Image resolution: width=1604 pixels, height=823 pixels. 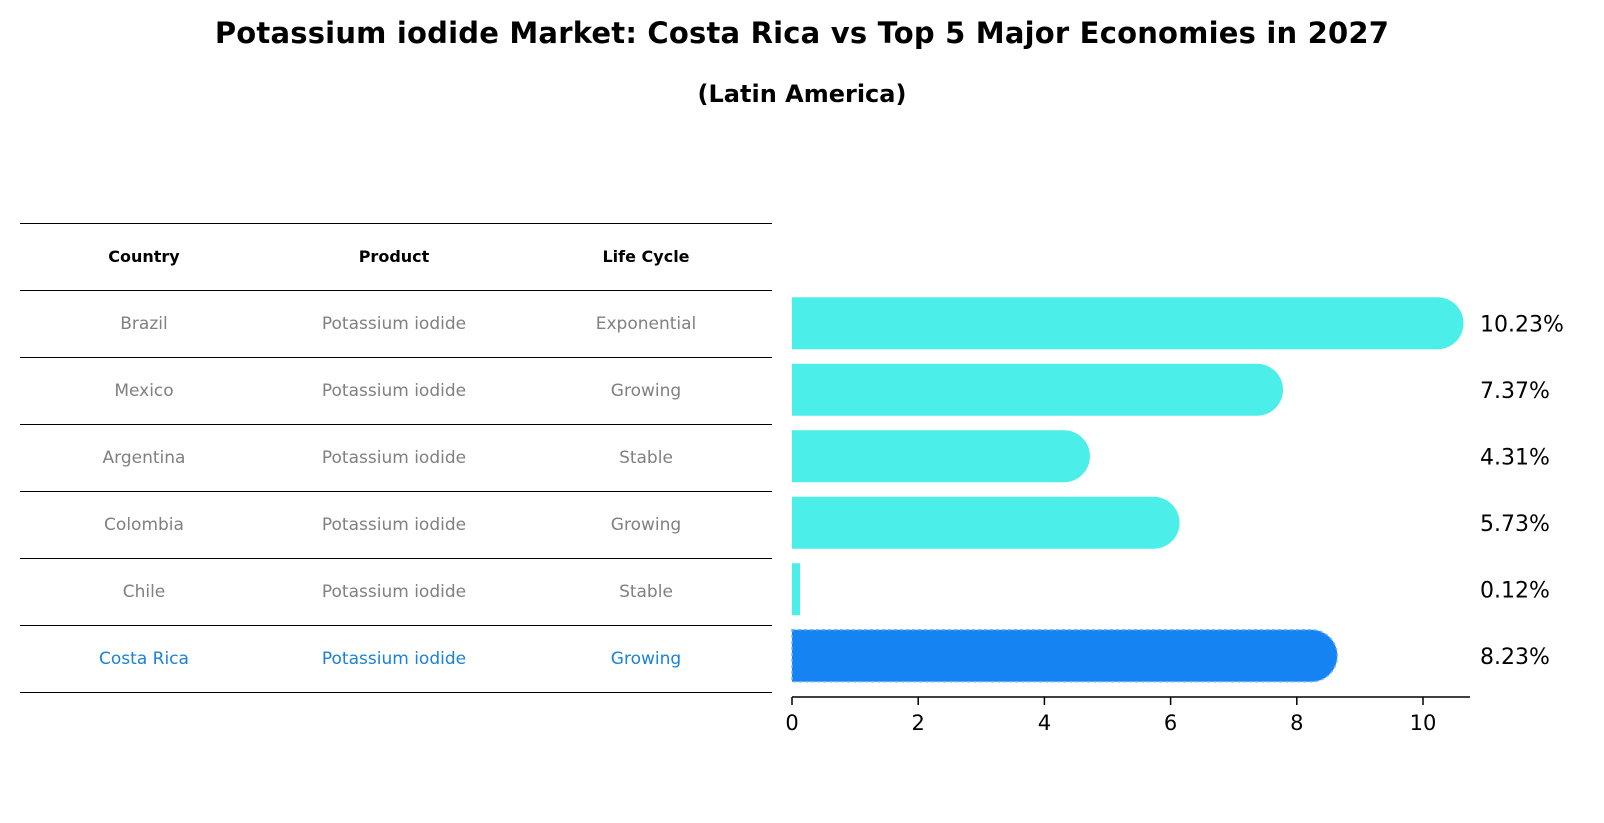 What do you see at coordinates (986, 522) in the screenshot?
I see `bar-colombia` at bounding box center [986, 522].